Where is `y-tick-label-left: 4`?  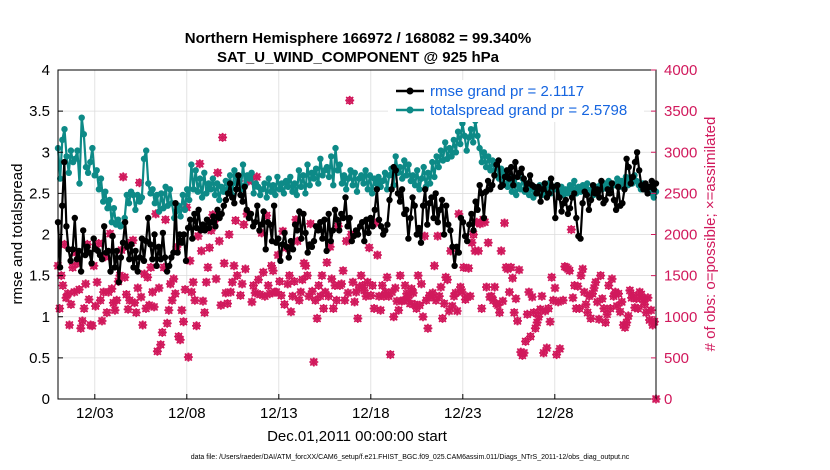 y-tick-label-left: 4 is located at coordinates (46, 70).